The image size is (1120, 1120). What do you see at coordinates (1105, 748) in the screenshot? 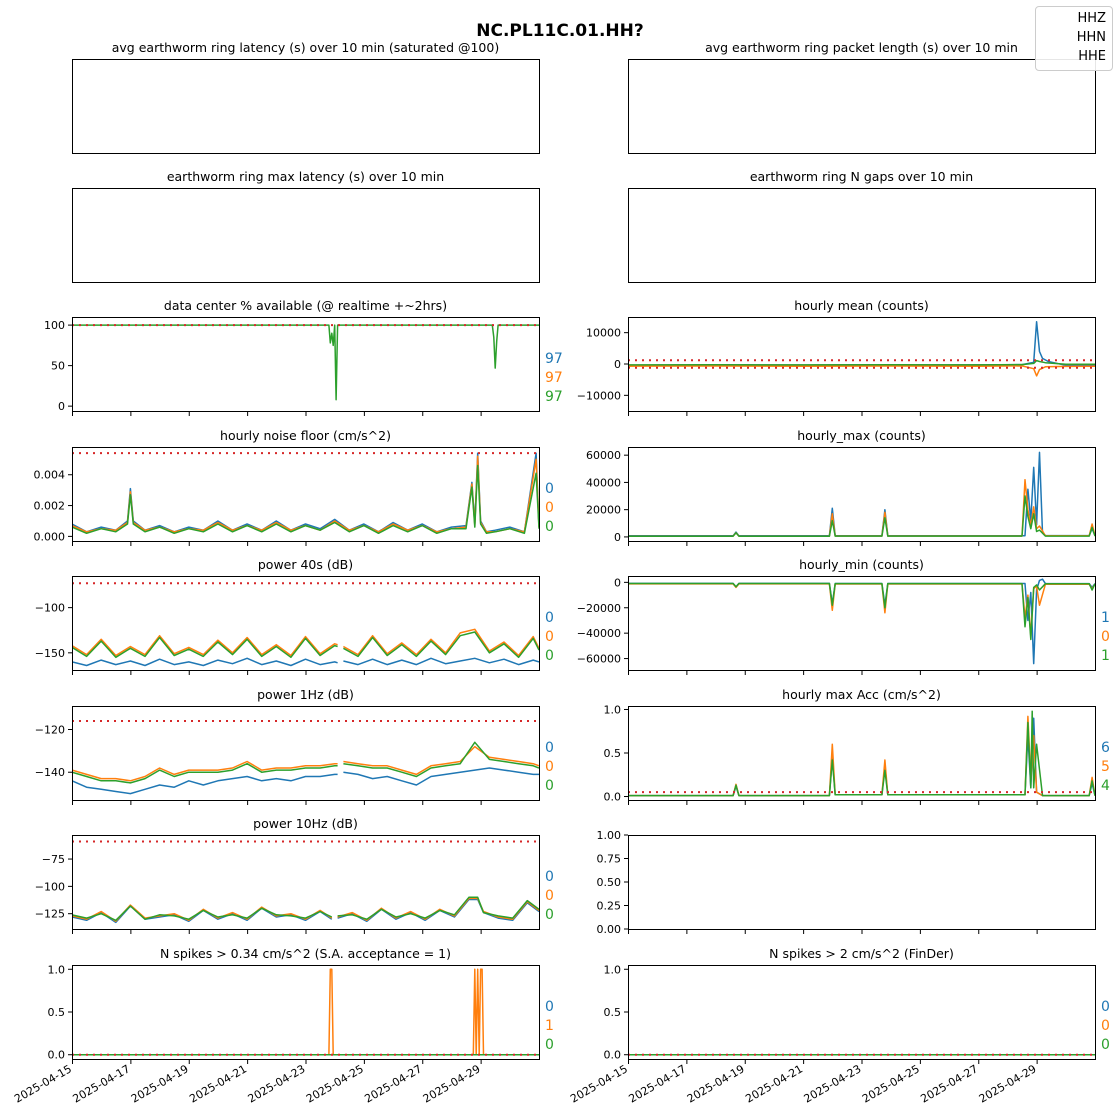
I see `stat-value-hhz: 6` at bounding box center [1105, 748].